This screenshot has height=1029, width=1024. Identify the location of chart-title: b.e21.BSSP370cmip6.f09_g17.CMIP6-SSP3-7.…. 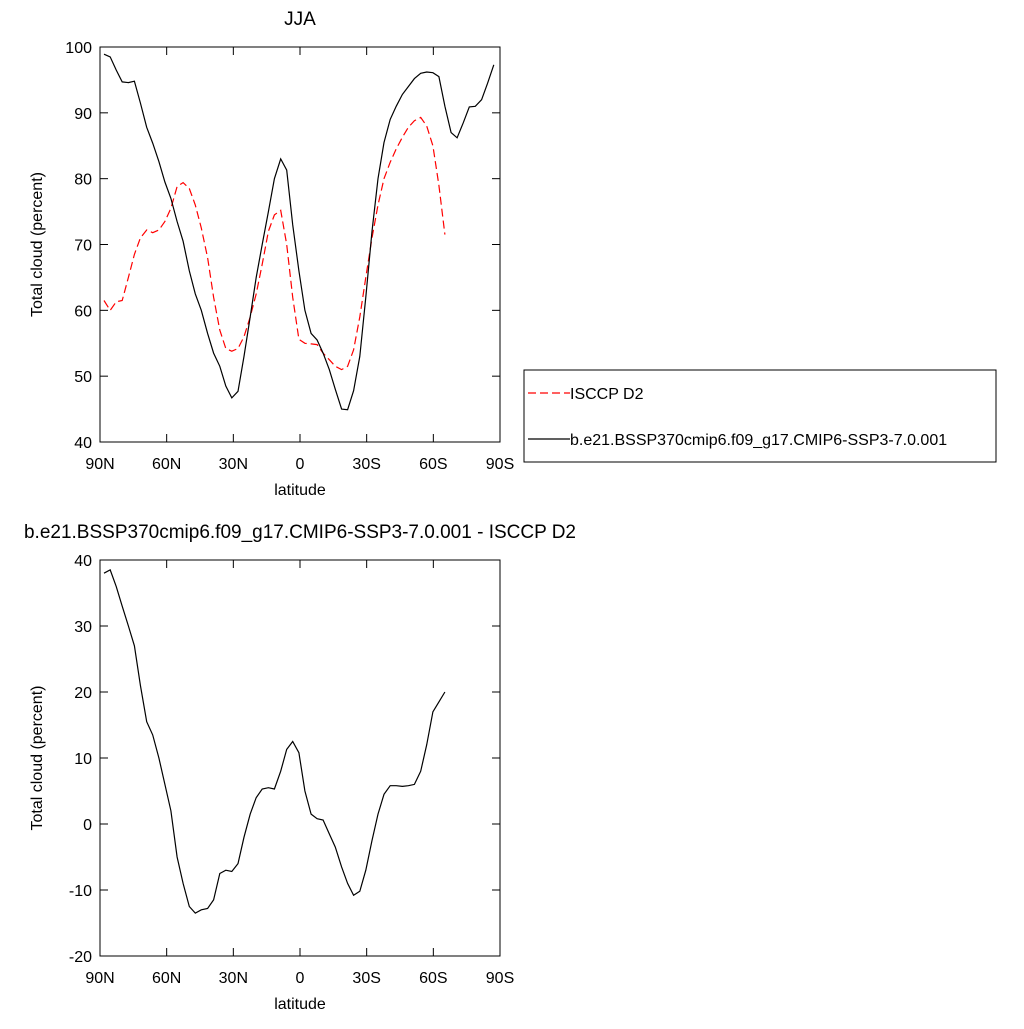
(300, 532).